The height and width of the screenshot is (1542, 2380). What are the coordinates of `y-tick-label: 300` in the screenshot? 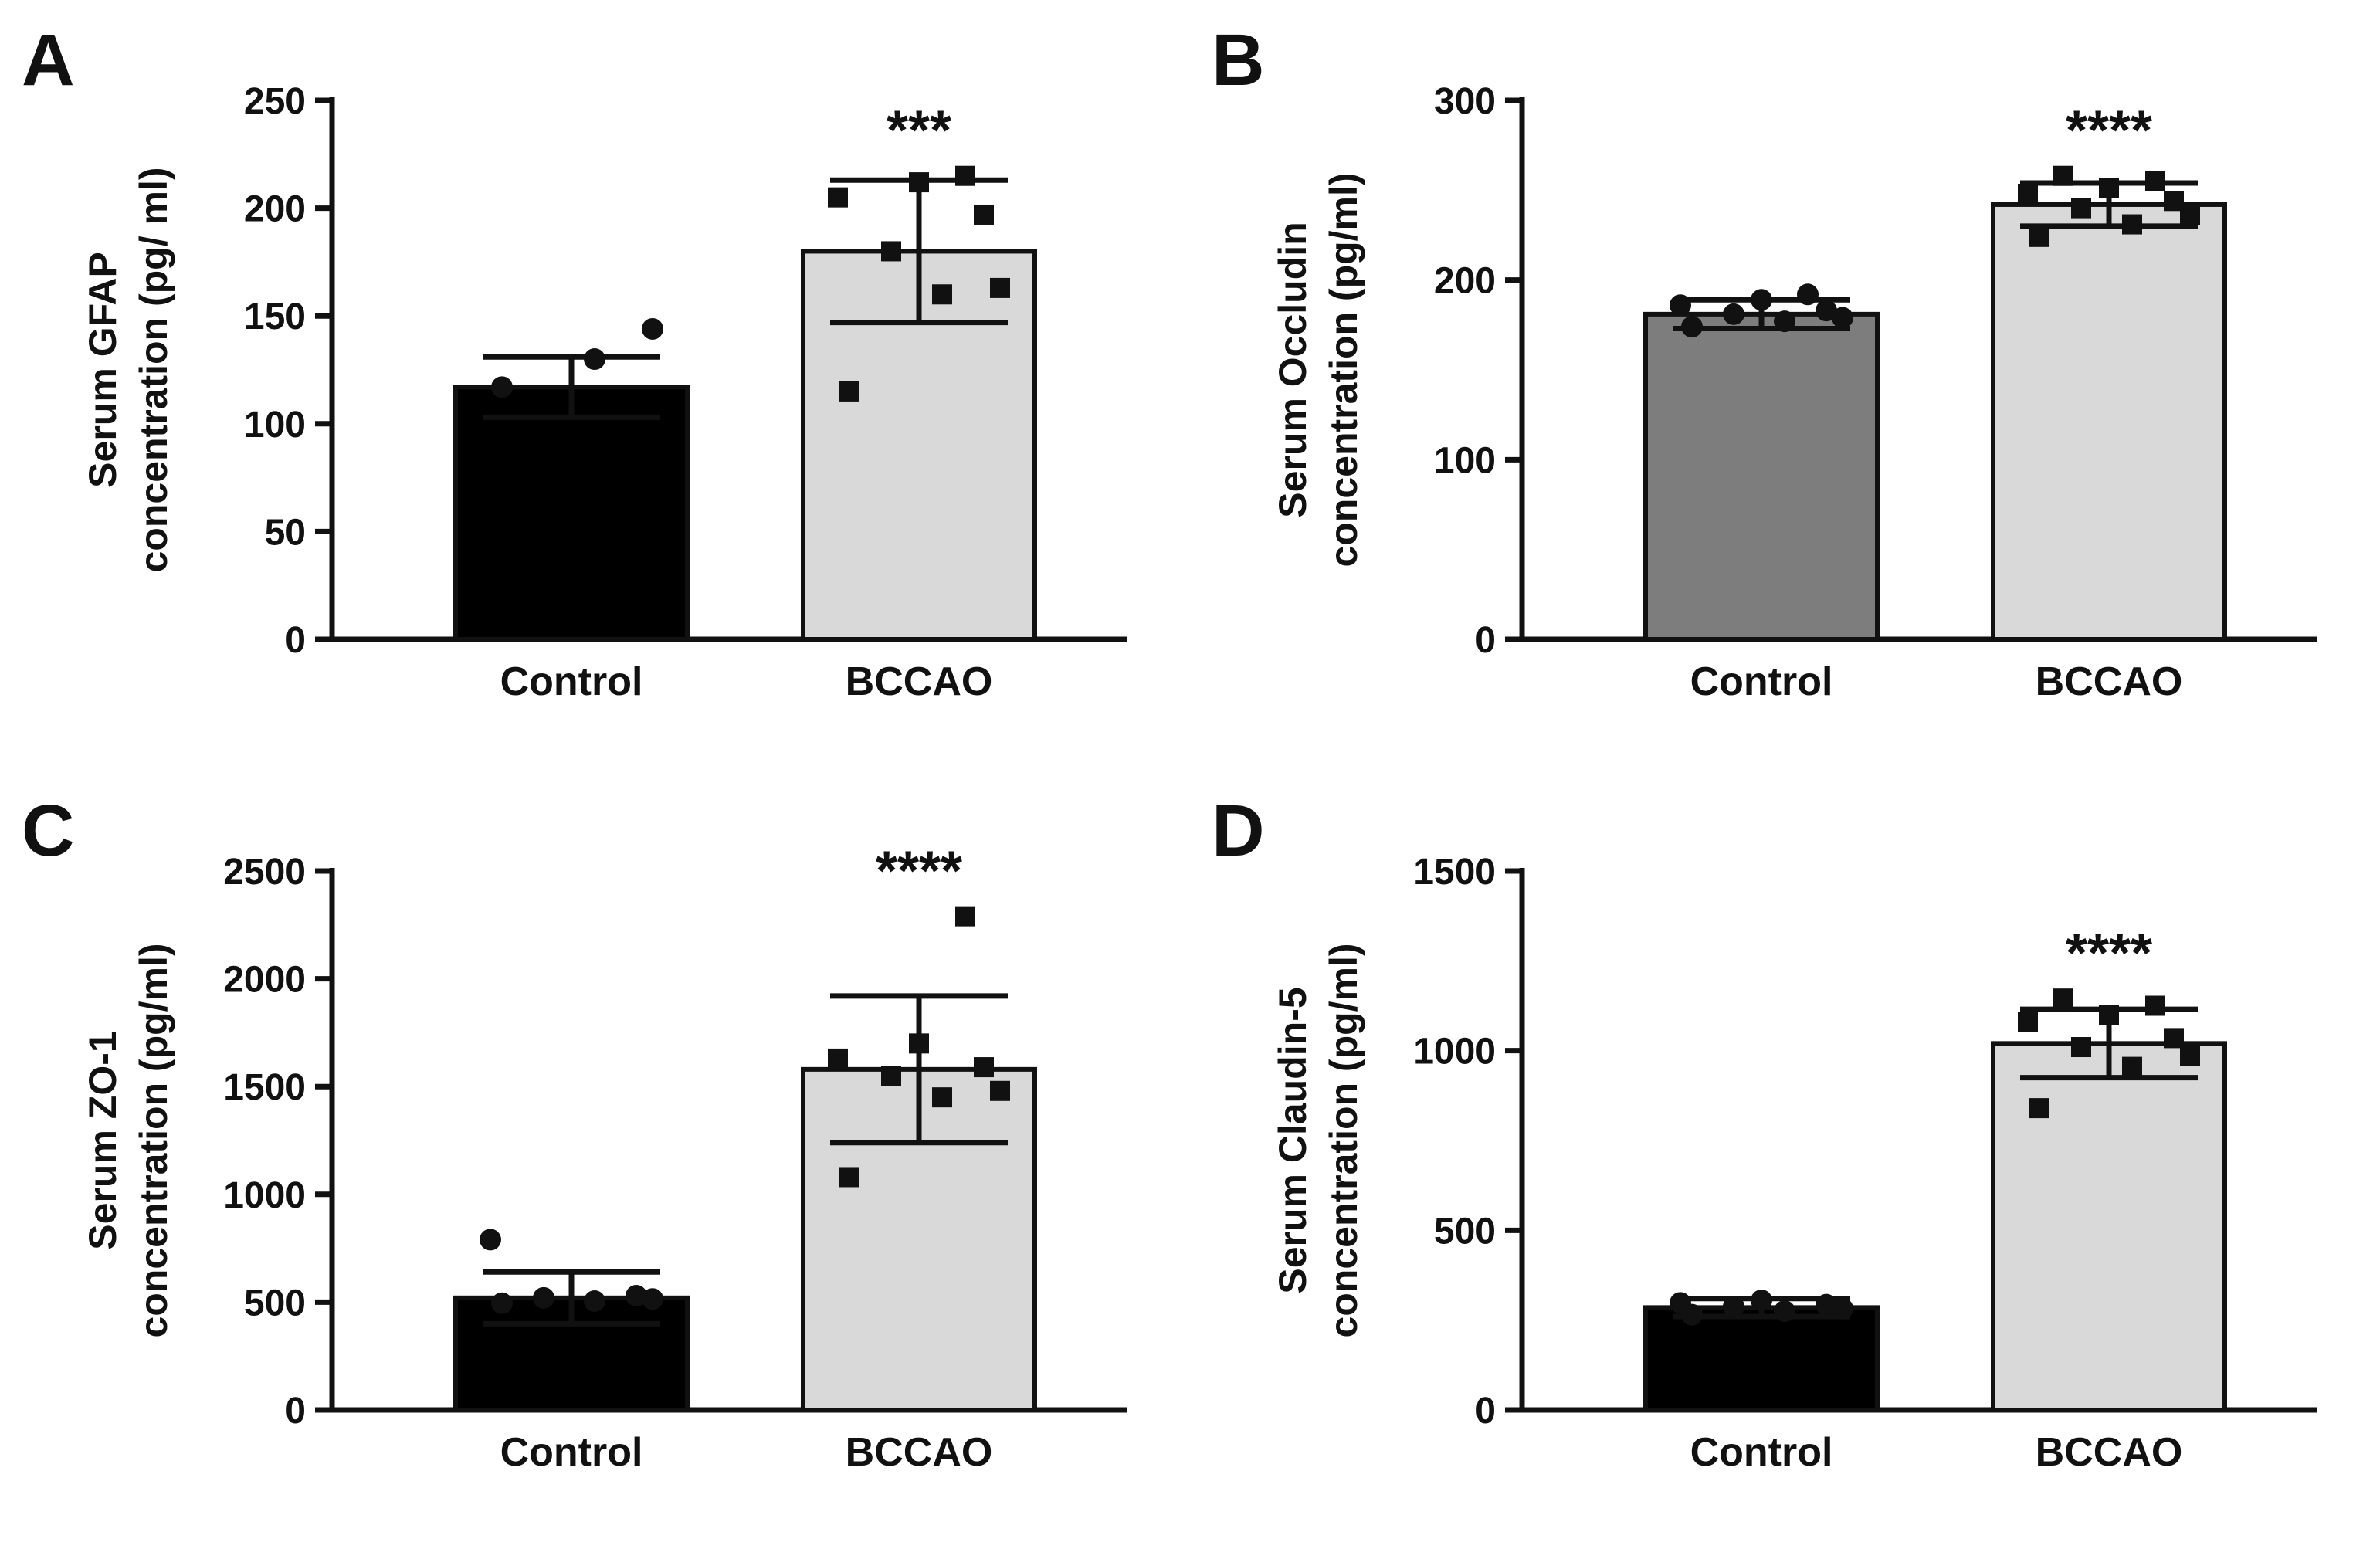 It's located at (1465, 101).